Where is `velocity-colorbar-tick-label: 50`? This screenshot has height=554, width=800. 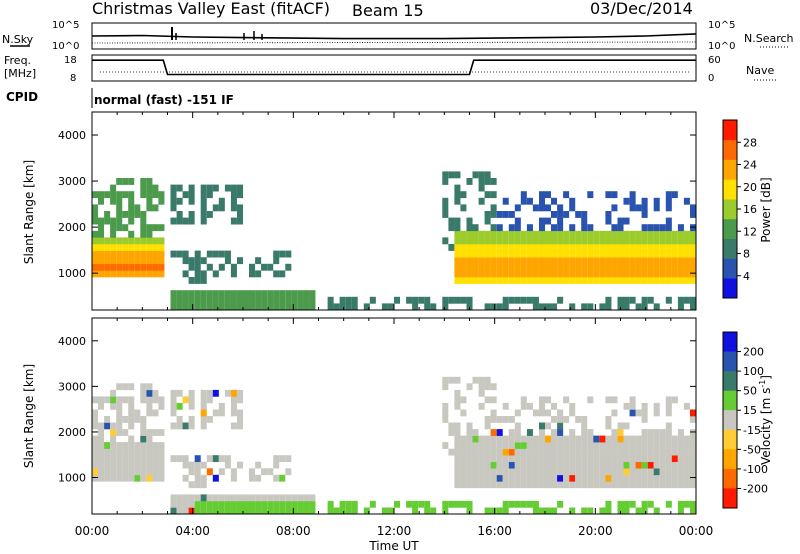 velocity-colorbar-tick-label: 50 is located at coordinates (750, 391).